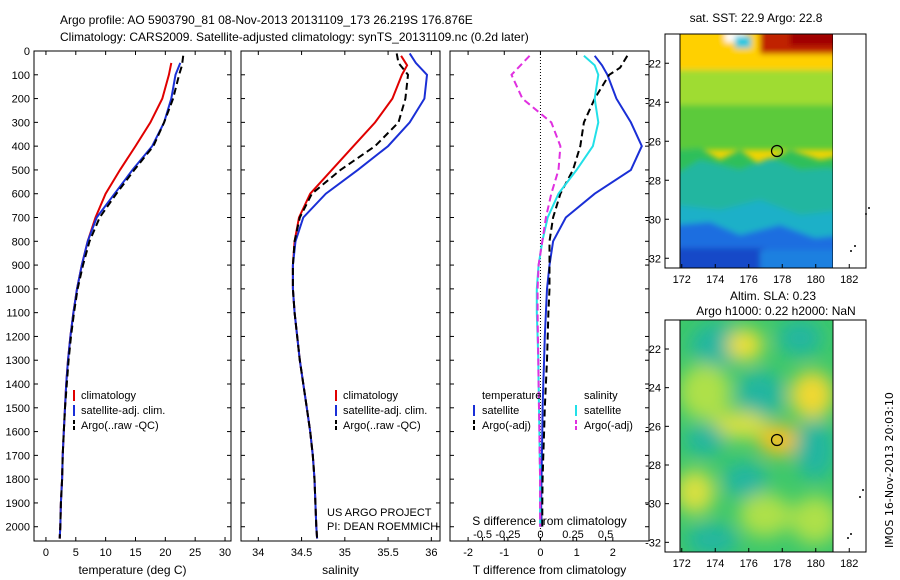  Describe the element at coordinates (132, 570) in the screenshot. I see `x-axis-label: temperature (deg C)` at that location.